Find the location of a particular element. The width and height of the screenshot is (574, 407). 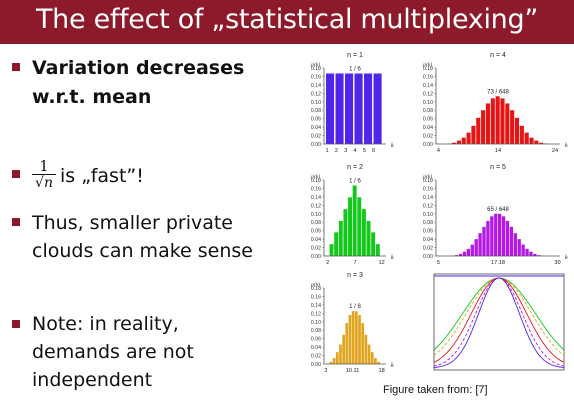

chart-2-y-tick-label: 0.06 is located at coordinates (428, 120).